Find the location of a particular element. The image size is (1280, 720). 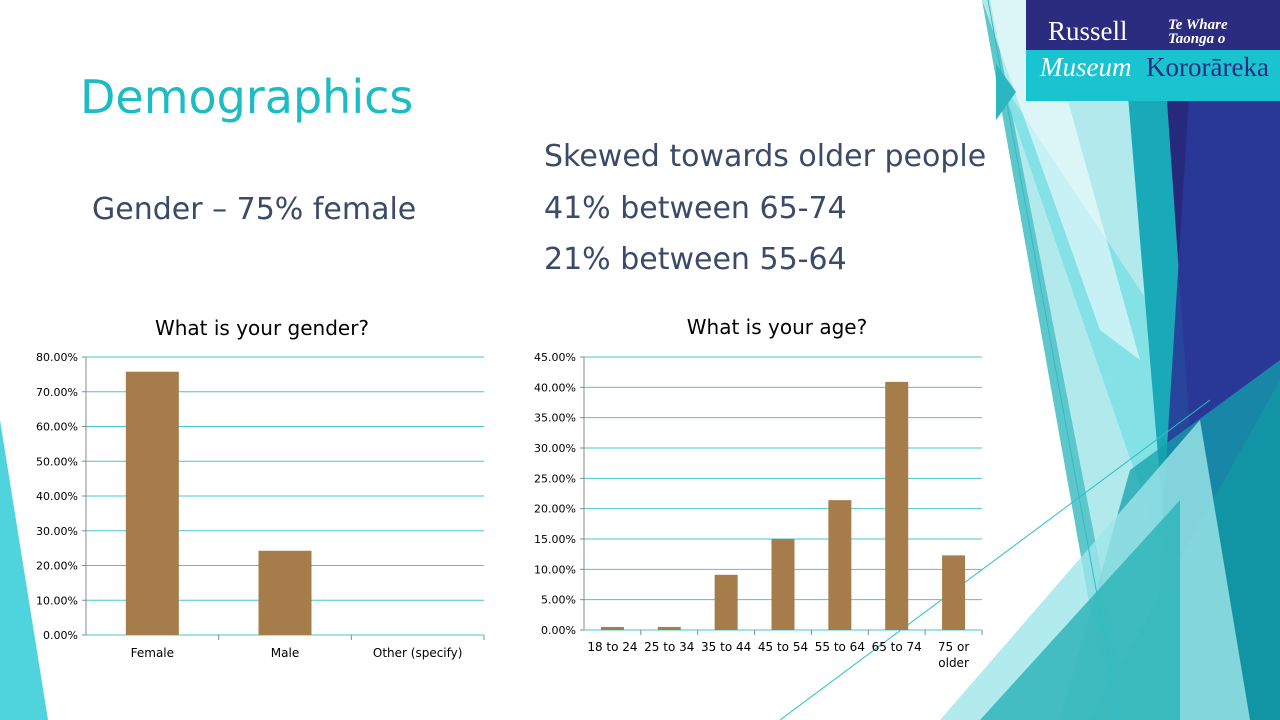

x-category-label: 45 to 54 is located at coordinates (783, 647).